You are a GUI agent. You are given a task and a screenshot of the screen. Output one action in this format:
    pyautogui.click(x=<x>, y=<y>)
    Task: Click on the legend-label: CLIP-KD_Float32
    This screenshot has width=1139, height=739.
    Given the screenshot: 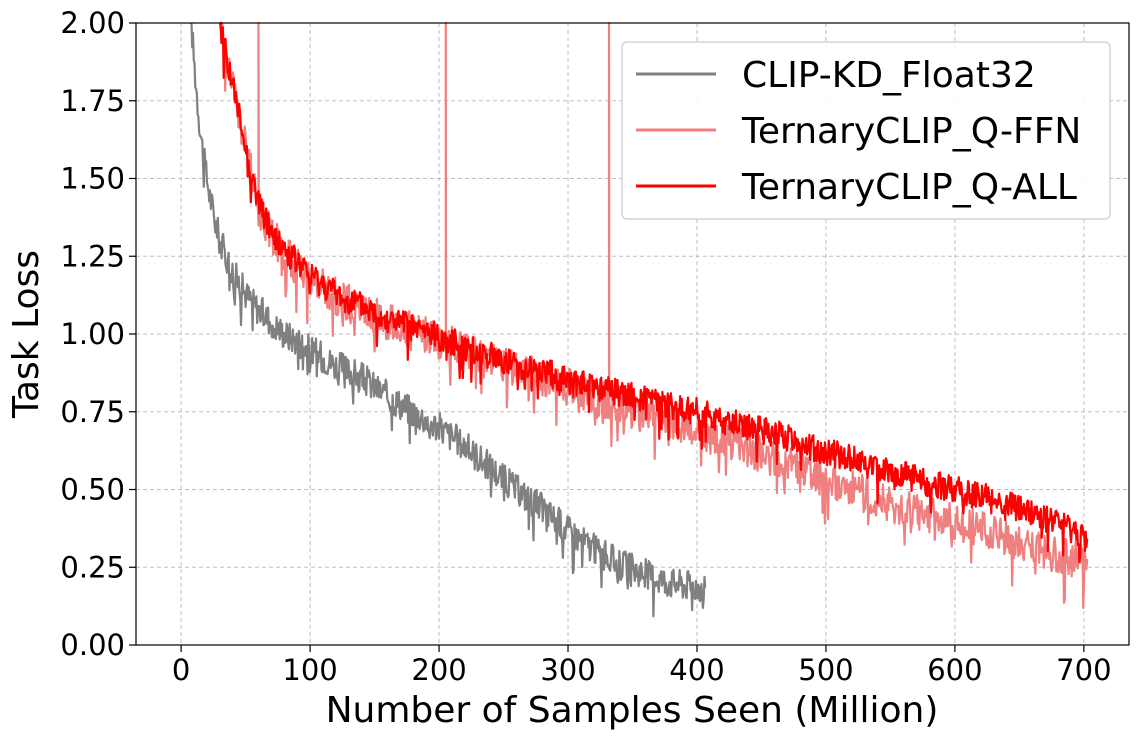 What is the action you would take?
    pyautogui.click(x=889, y=75)
    